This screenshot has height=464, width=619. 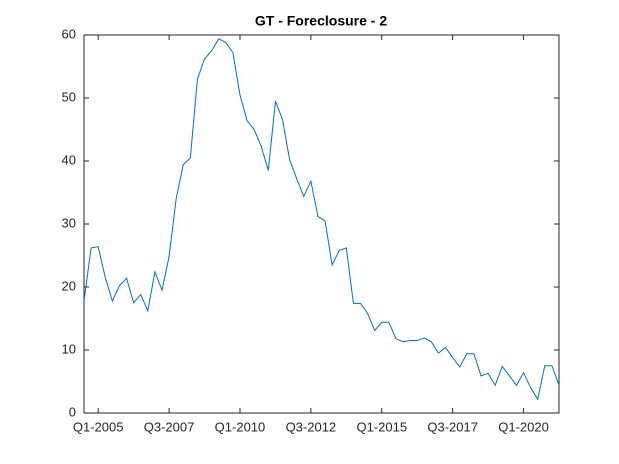 What do you see at coordinates (240, 426) in the screenshot?
I see `x-tick-label: Q1-2010` at bounding box center [240, 426].